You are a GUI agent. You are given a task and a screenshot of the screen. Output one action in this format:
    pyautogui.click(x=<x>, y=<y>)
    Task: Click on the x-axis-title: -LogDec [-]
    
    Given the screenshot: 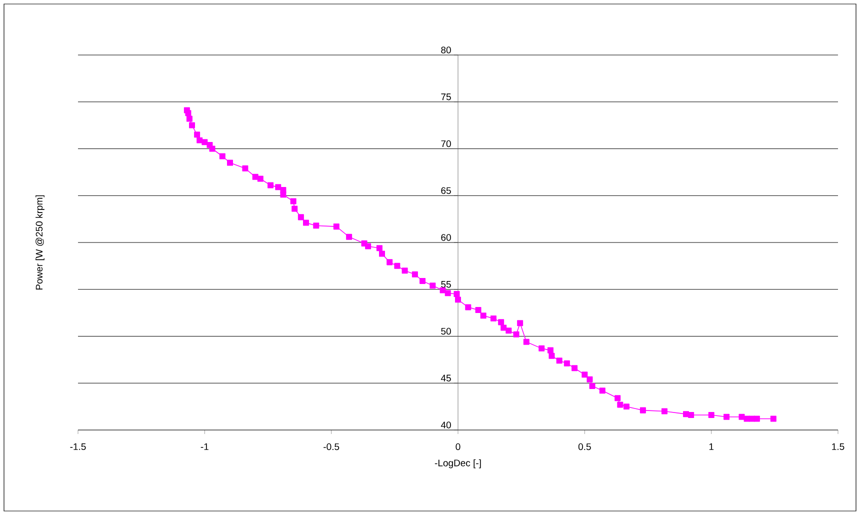 What is the action you would take?
    pyautogui.click(x=457, y=463)
    